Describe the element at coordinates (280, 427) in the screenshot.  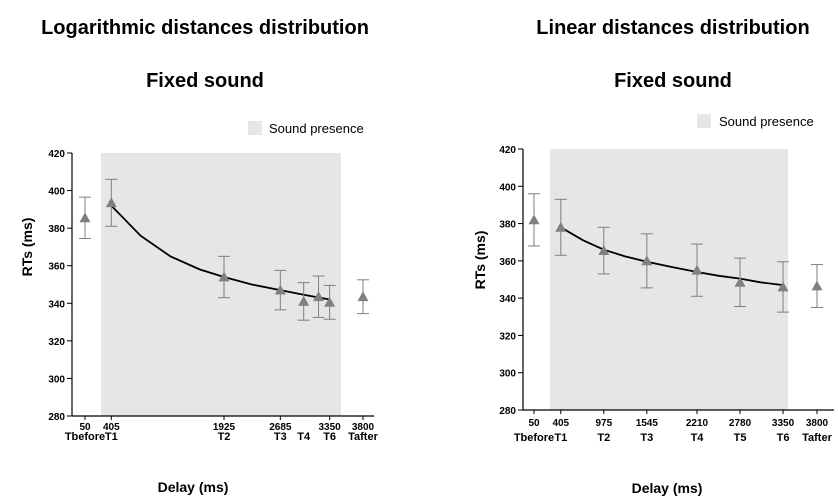
I see `x-tick-label: 2685` at that location.